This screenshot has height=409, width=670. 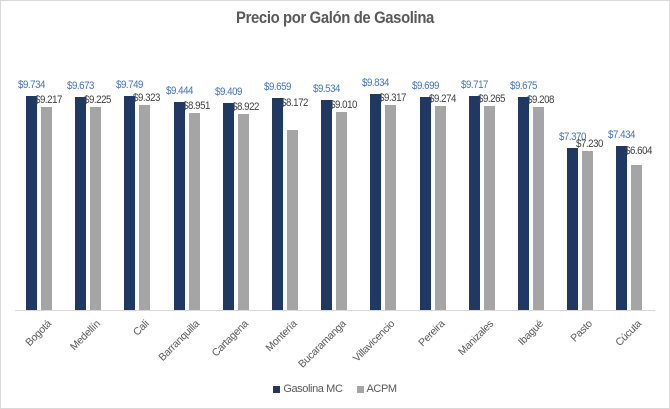 What do you see at coordinates (98, 100) in the screenshot?
I see `data-label-acpm: $9.225` at bounding box center [98, 100].